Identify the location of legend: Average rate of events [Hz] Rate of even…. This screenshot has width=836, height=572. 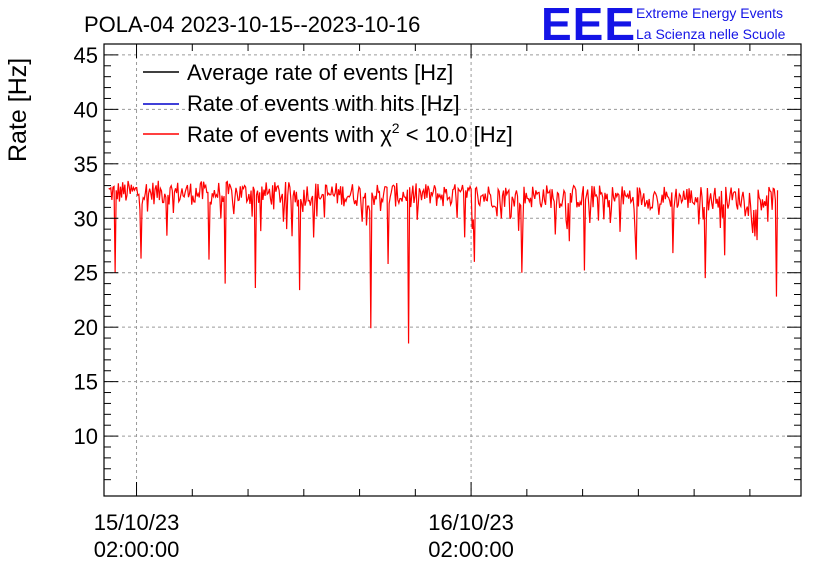
(328, 103).